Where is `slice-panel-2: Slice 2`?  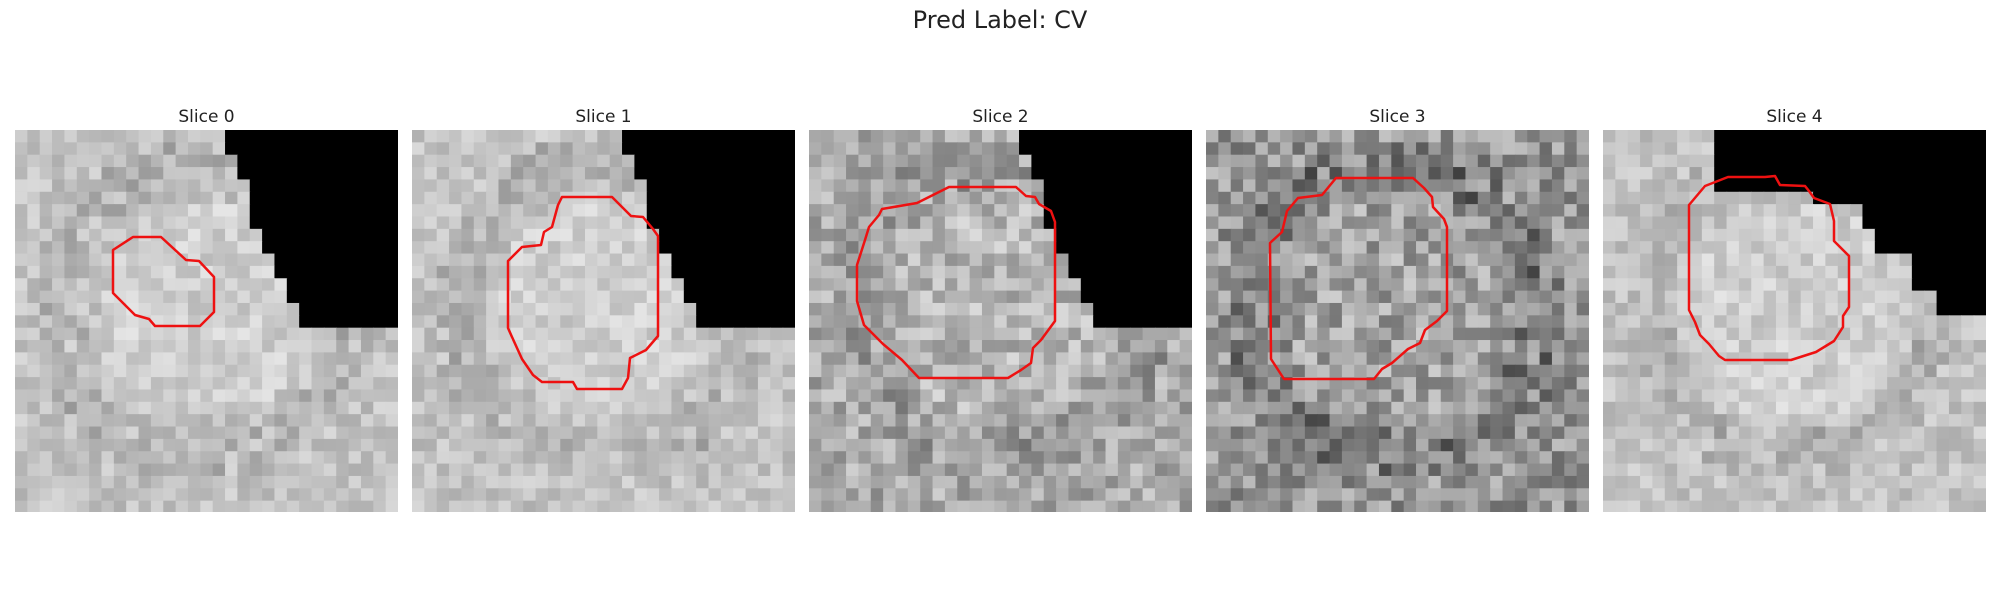 slice-panel-2: Slice 2 is located at coordinates (1000, 308).